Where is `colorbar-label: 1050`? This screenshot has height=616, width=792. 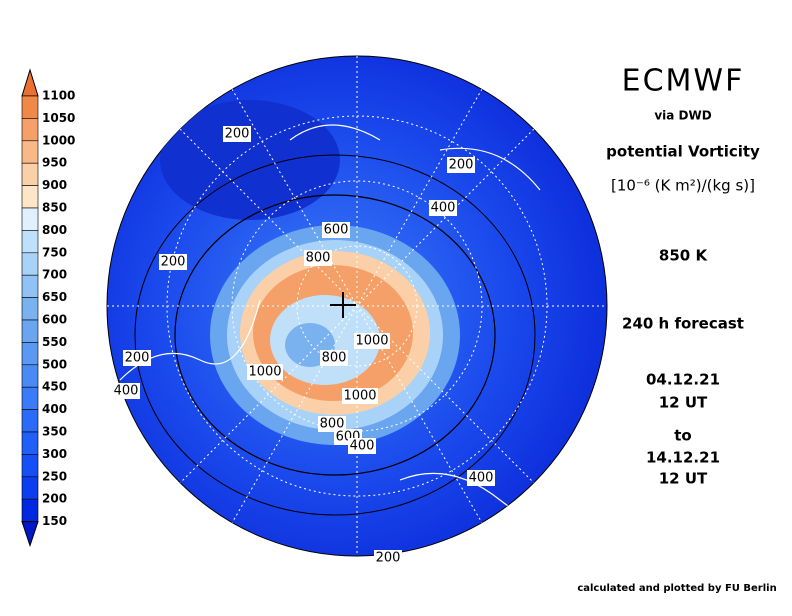
colorbar-label: 1050 is located at coordinates (58, 118).